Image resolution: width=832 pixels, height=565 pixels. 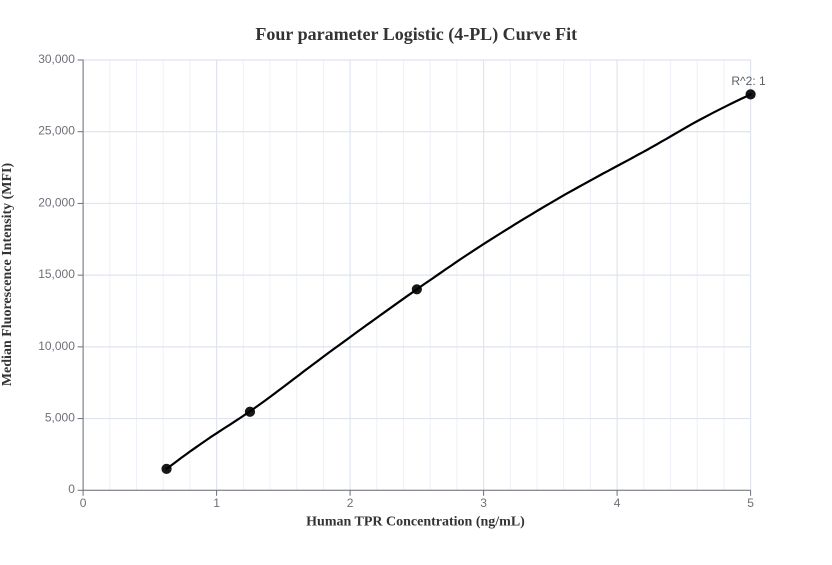 I want to click on svg-text:Human TPR Concentration (ng/mL: Human TPR Concentration (ng/mL), so click(x=415, y=522).